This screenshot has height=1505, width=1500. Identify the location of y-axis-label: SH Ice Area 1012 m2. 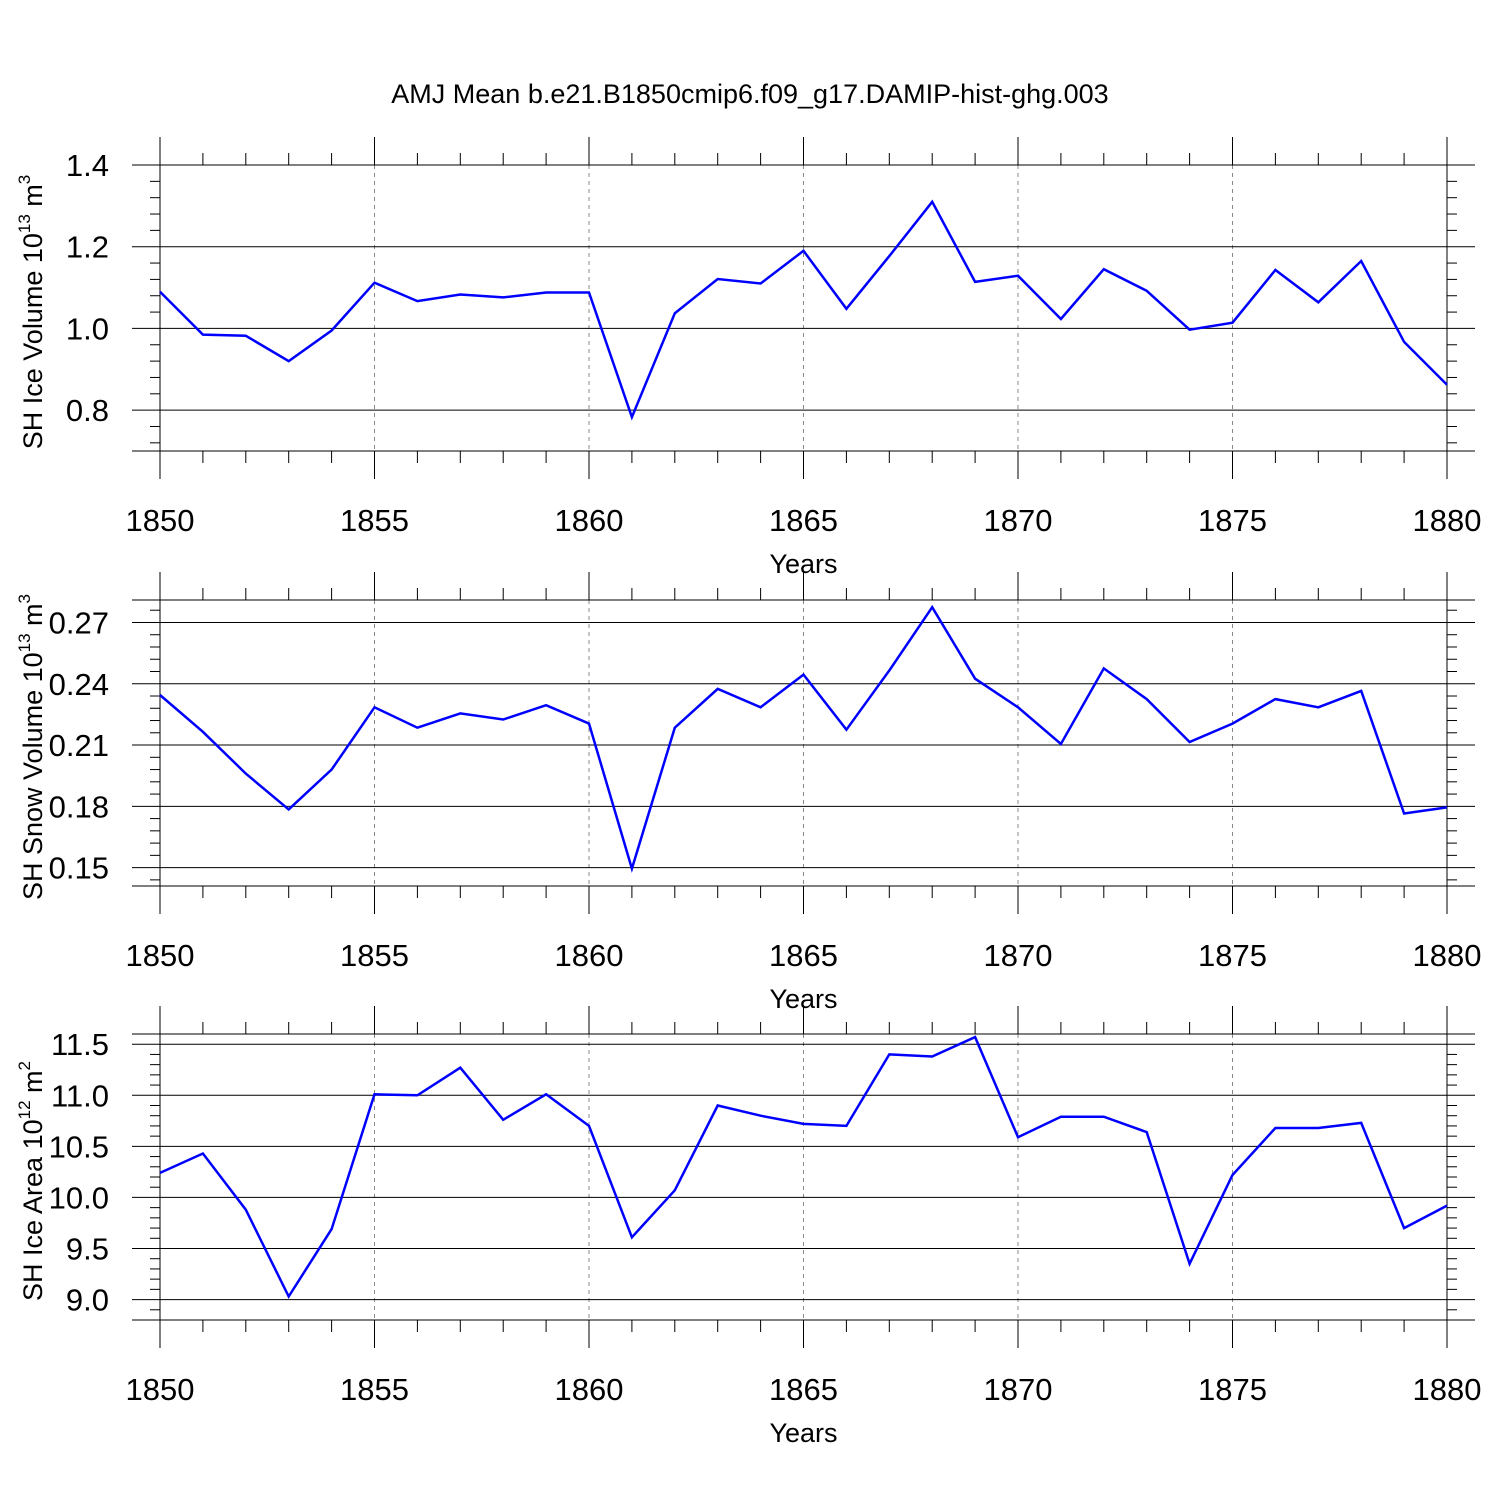
(31, 1181).